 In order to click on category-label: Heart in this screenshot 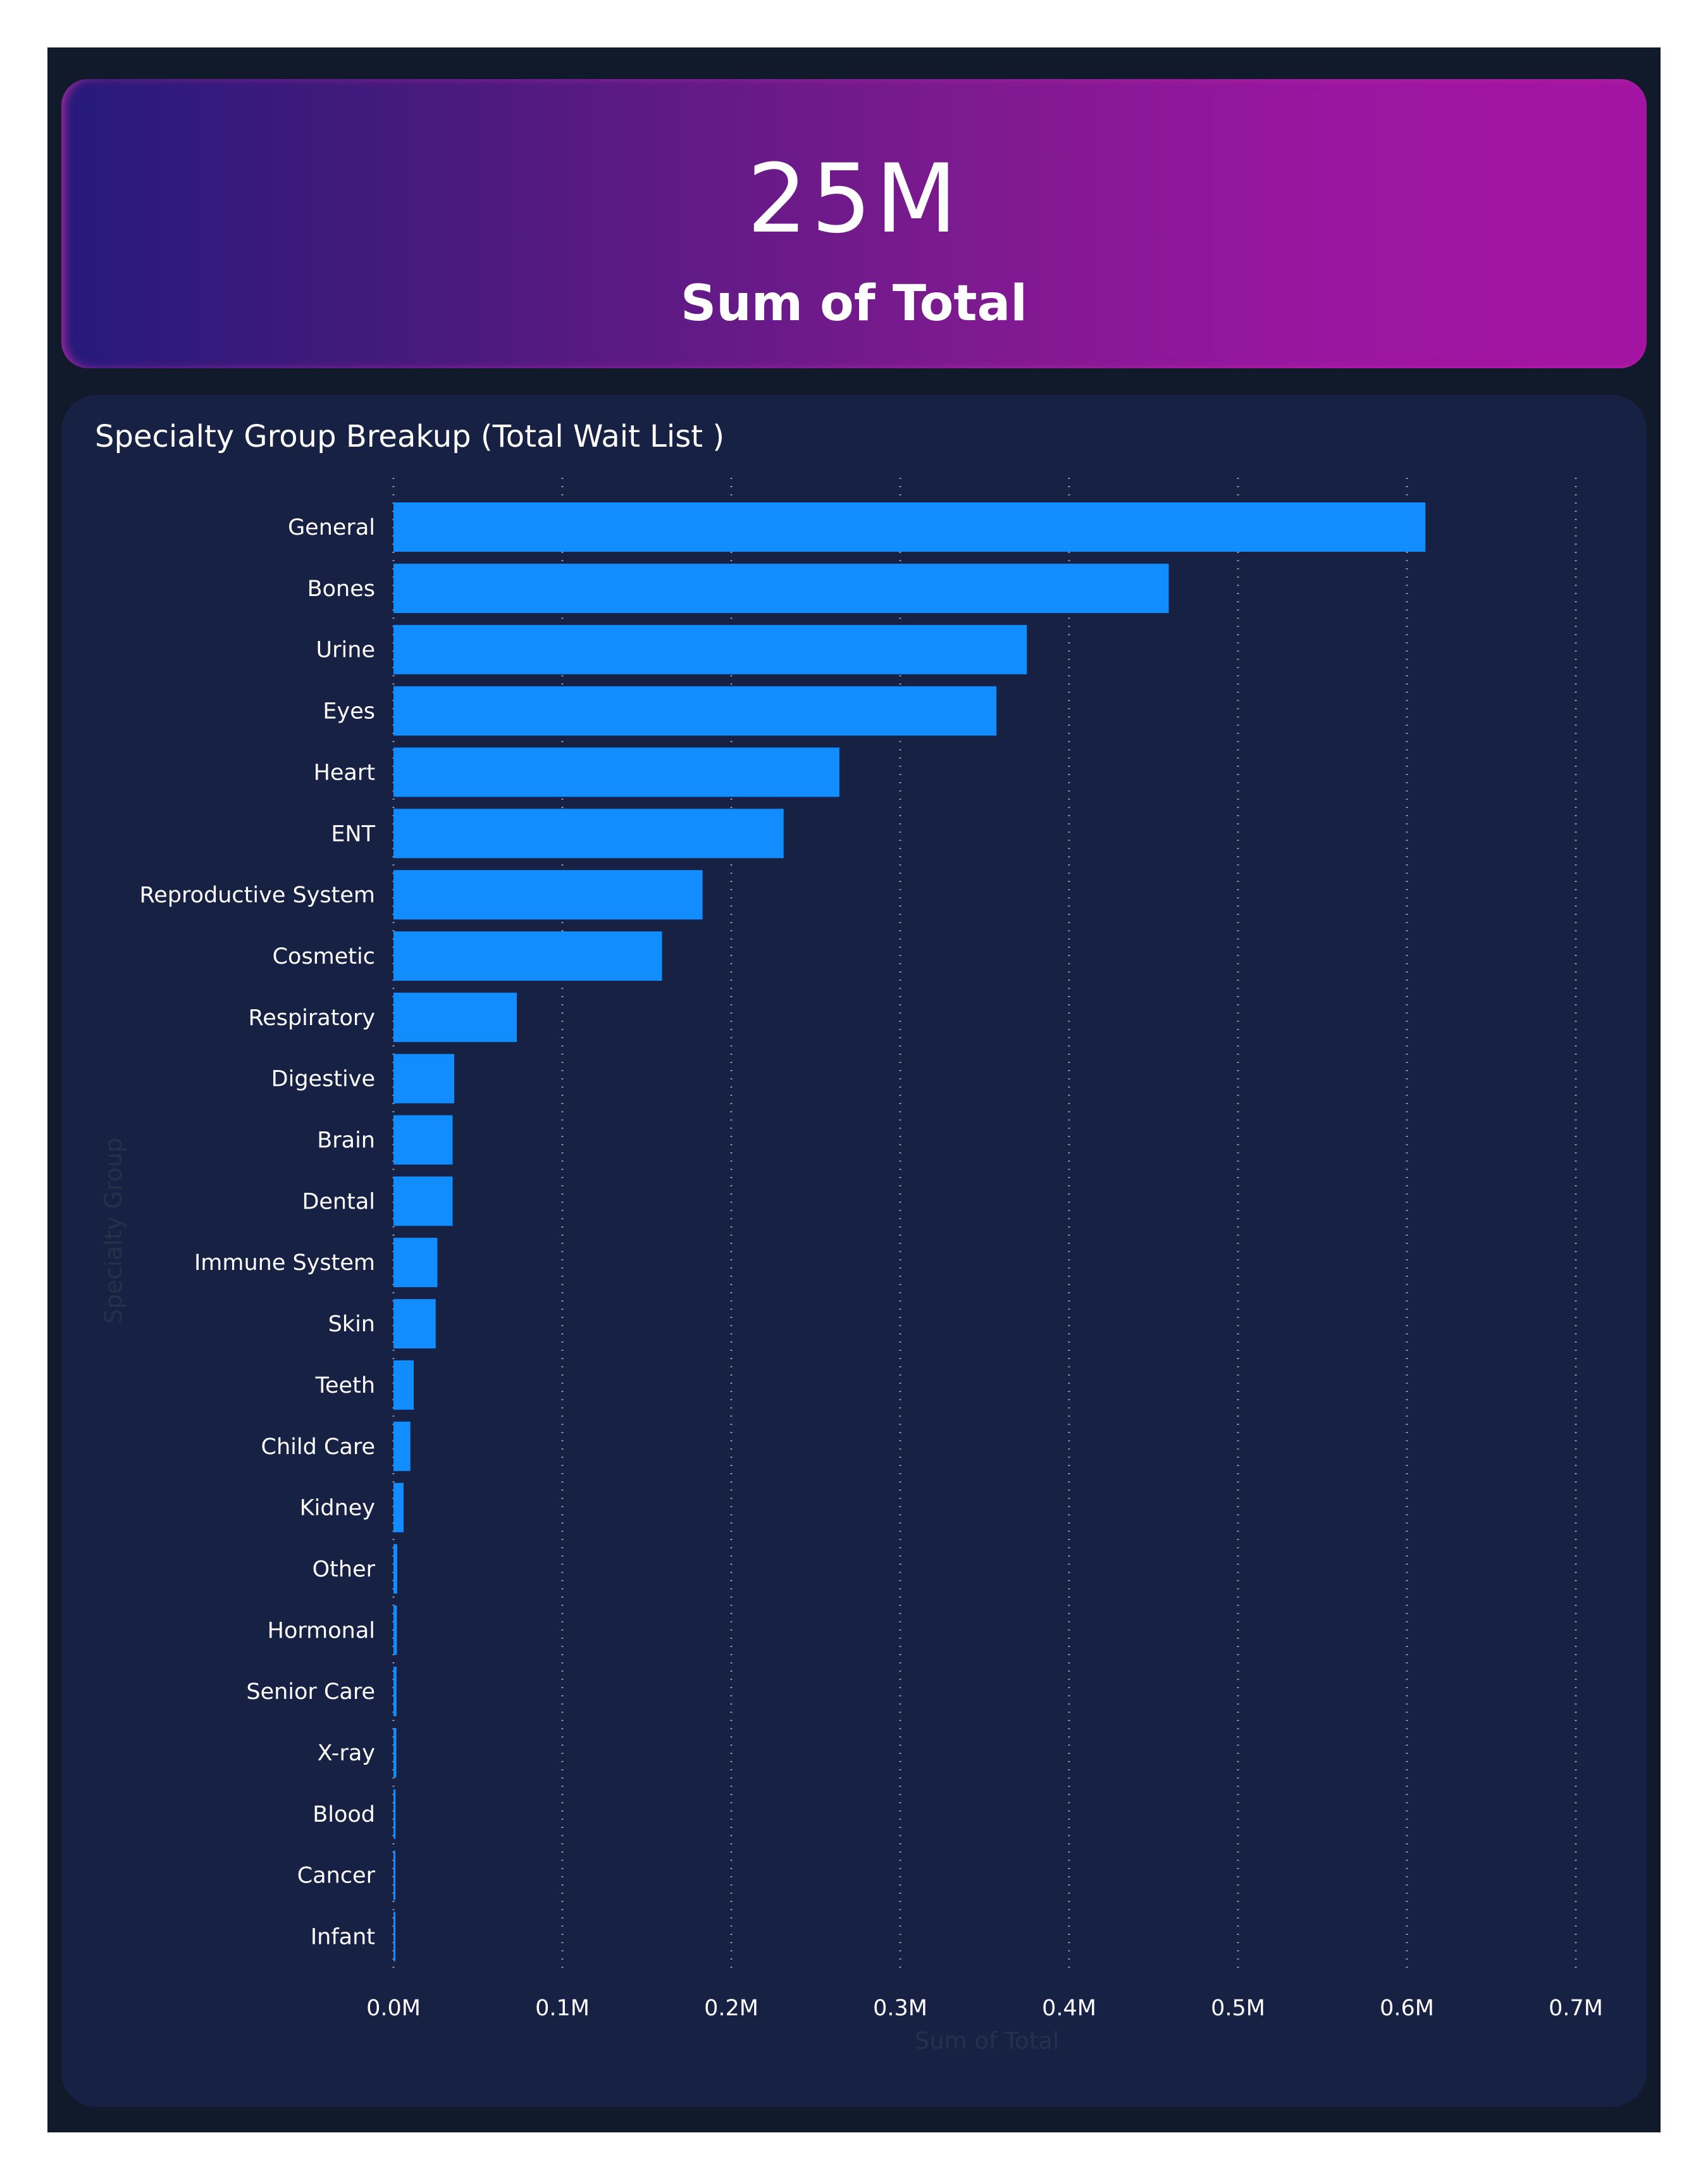, I will do `click(344, 772)`.